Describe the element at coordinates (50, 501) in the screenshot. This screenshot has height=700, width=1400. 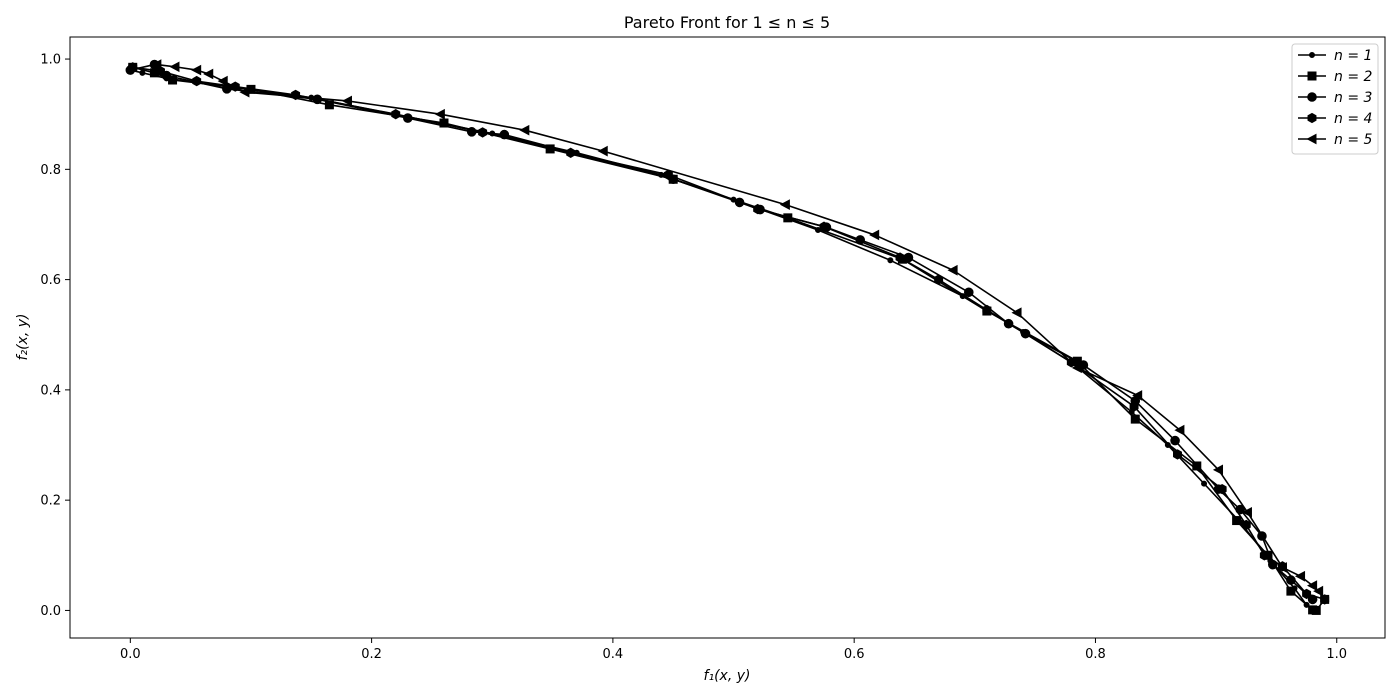
I see `y-tick-label: 0.2` at that location.